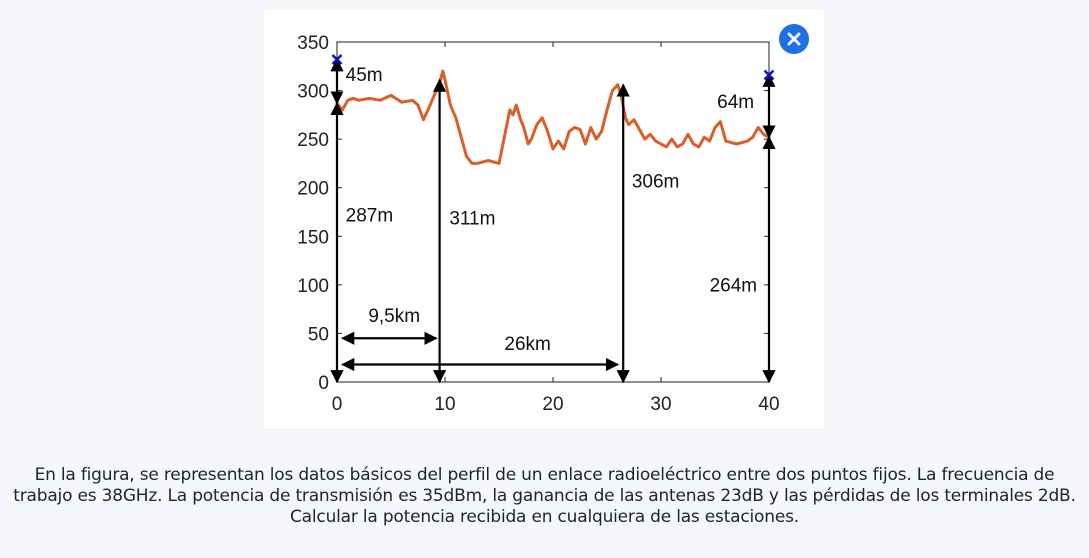 The height and width of the screenshot is (558, 1089). I want to click on height-label: 306m, so click(656, 182).